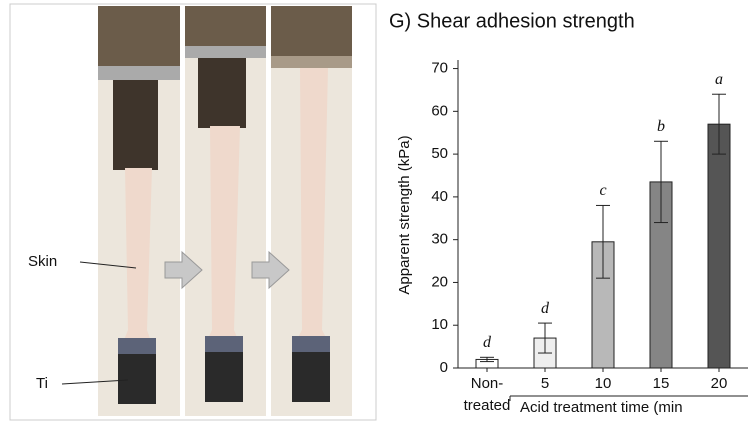 The width and height of the screenshot is (751, 424). I want to click on y-tick-label: 30, so click(439, 239).